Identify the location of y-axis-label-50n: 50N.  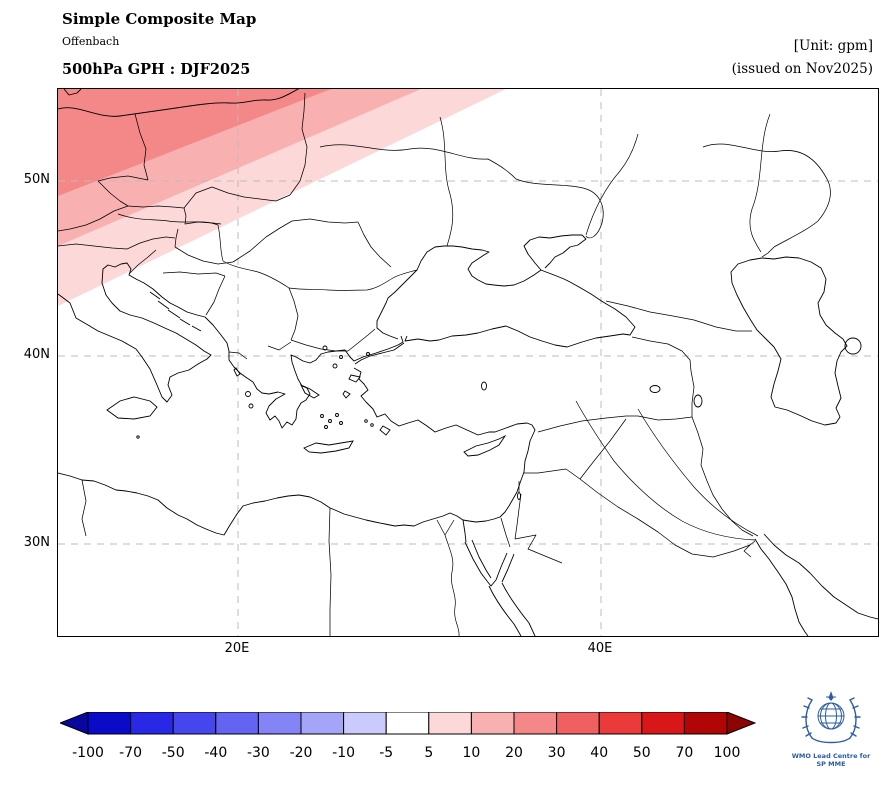
(36, 179).